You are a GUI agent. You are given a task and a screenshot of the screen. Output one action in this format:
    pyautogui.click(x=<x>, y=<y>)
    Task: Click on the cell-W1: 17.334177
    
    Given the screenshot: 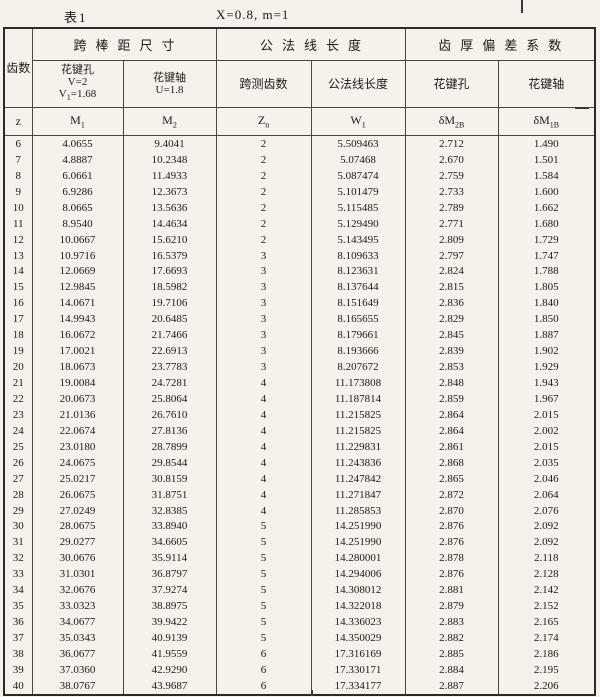 What is the action you would take?
    pyautogui.click(x=358, y=686)
    